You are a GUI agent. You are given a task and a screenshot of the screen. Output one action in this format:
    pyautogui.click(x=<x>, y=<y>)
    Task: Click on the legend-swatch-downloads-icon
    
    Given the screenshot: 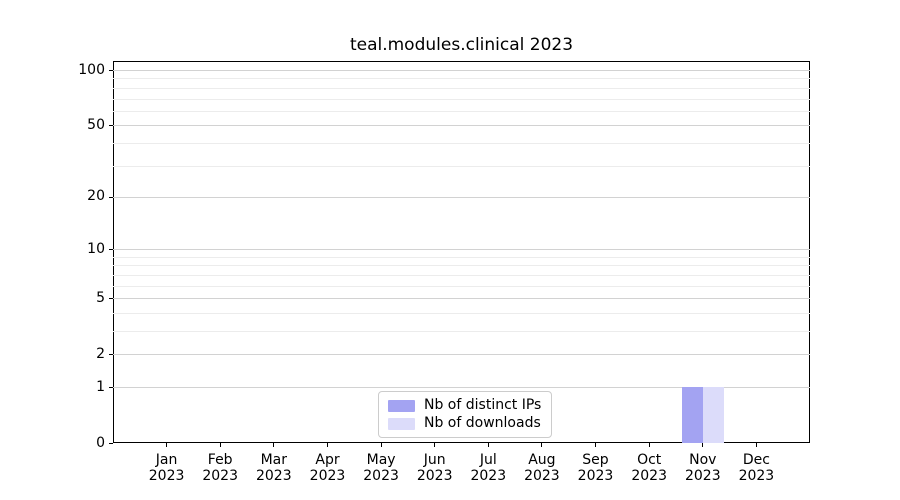 What is the action you would take?
    pyautogui.click(x=401, y=423)
    